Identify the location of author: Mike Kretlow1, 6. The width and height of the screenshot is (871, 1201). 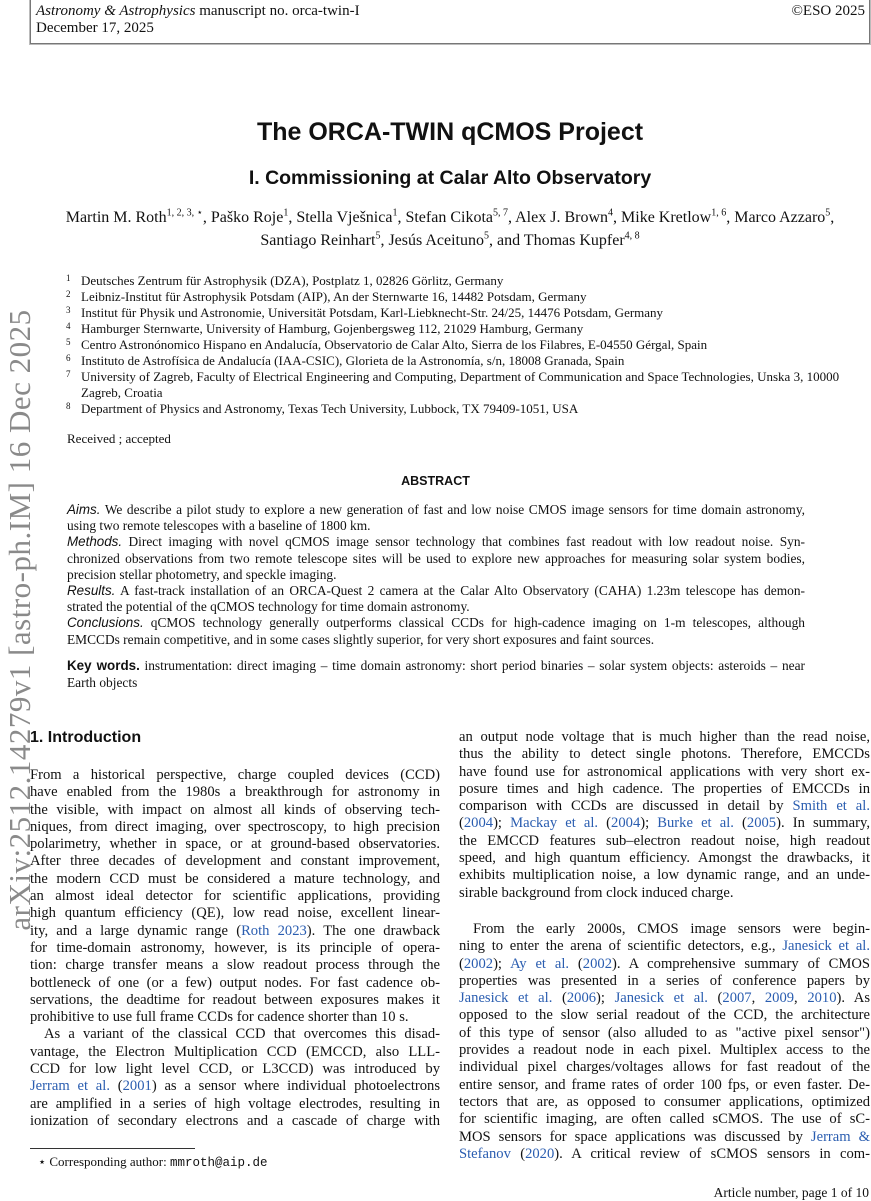
(674, 216).